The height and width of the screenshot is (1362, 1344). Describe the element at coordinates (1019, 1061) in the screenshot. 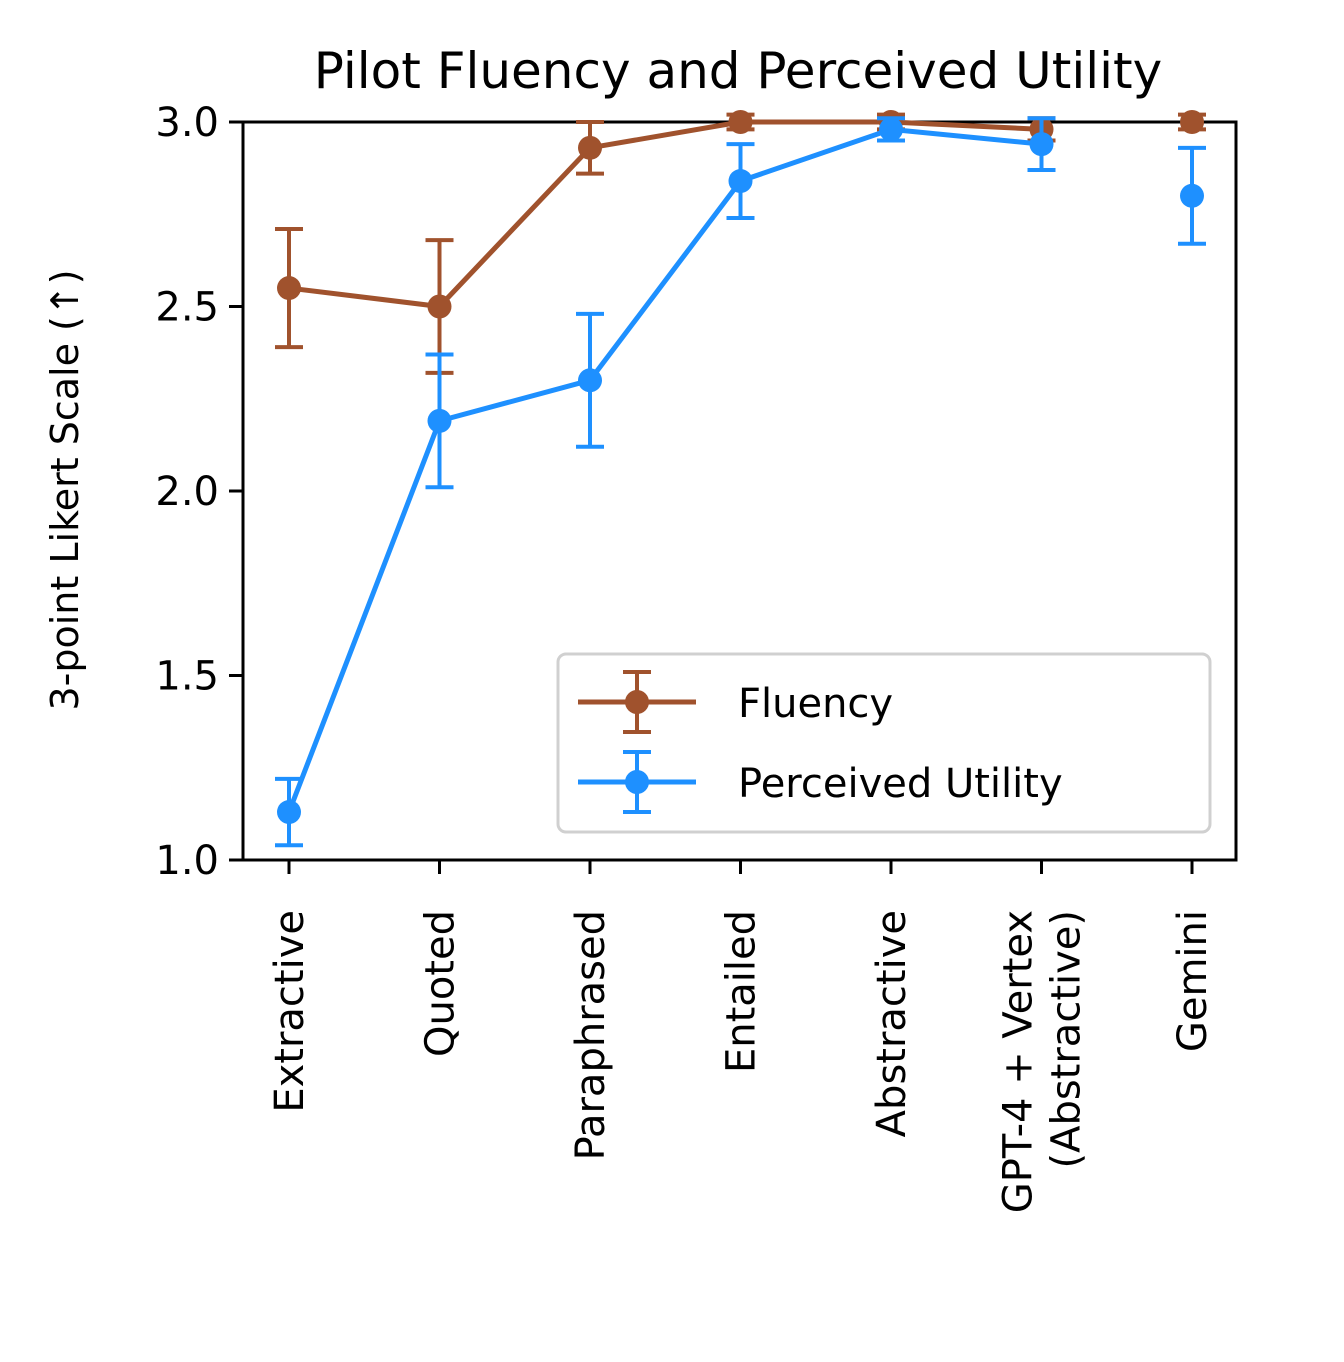

I see `x-tick-label: GPT-4 + Vertex` at that location.